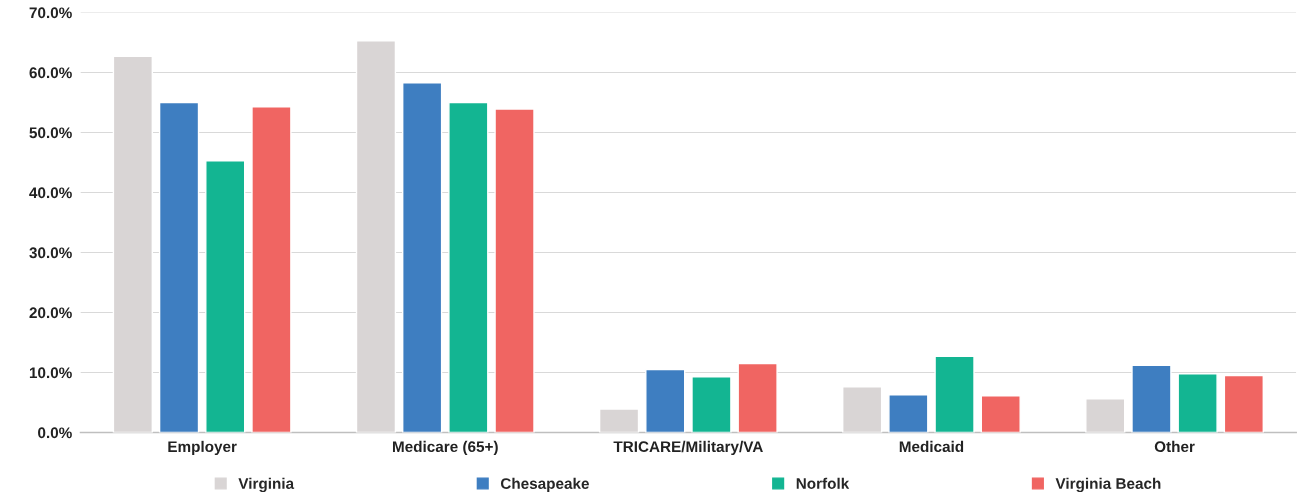 The image size is (1300, 500). I want to click on x-tick-label: Medicare (65+), so click(445, 448).